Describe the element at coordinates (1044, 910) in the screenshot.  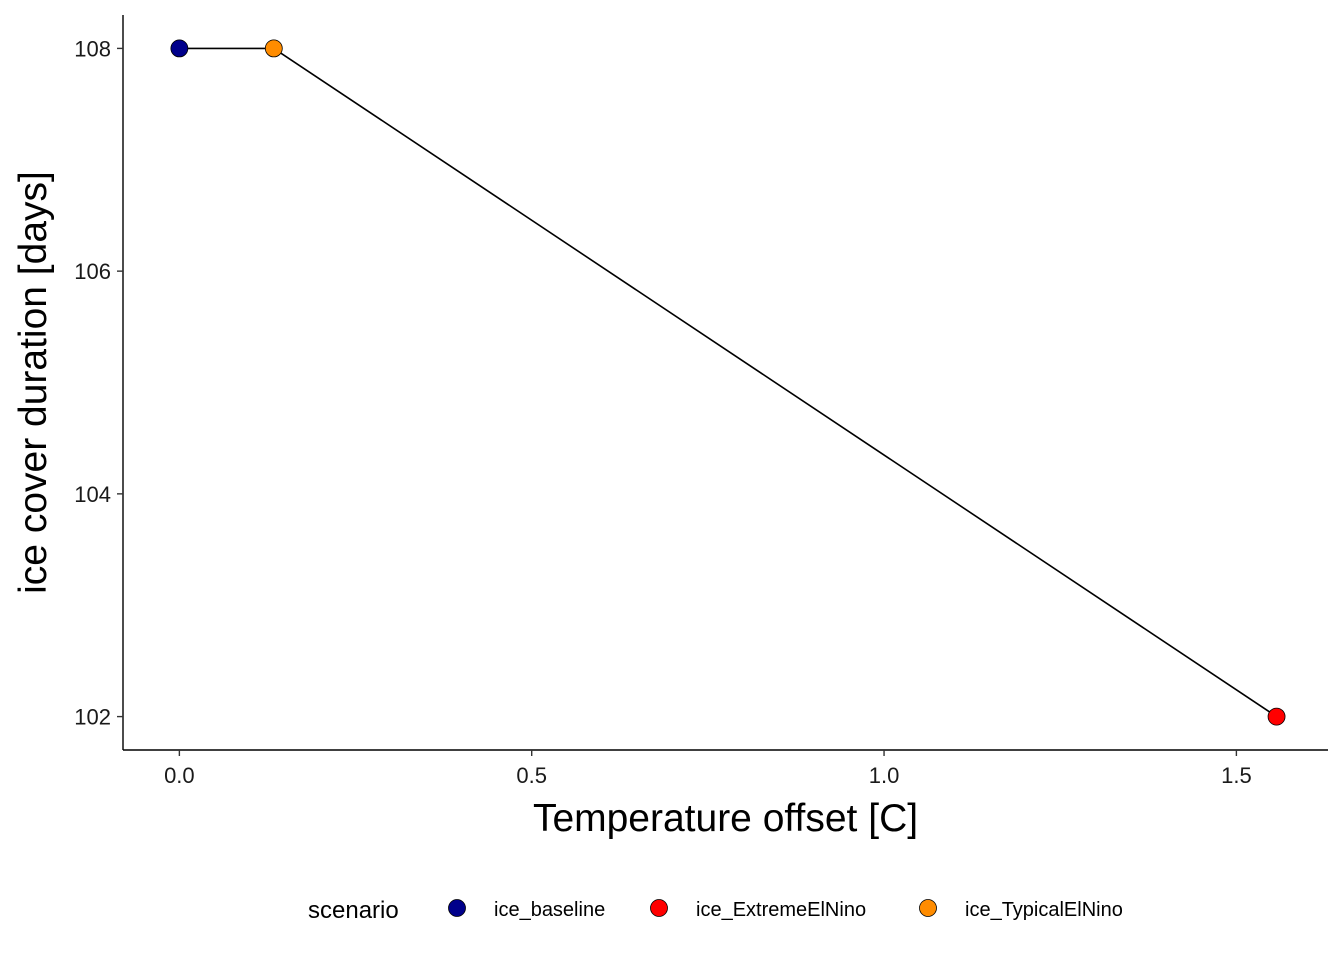
I see `legend-label-ice-typicalelnino: ice_TypicalElNino` at that location.